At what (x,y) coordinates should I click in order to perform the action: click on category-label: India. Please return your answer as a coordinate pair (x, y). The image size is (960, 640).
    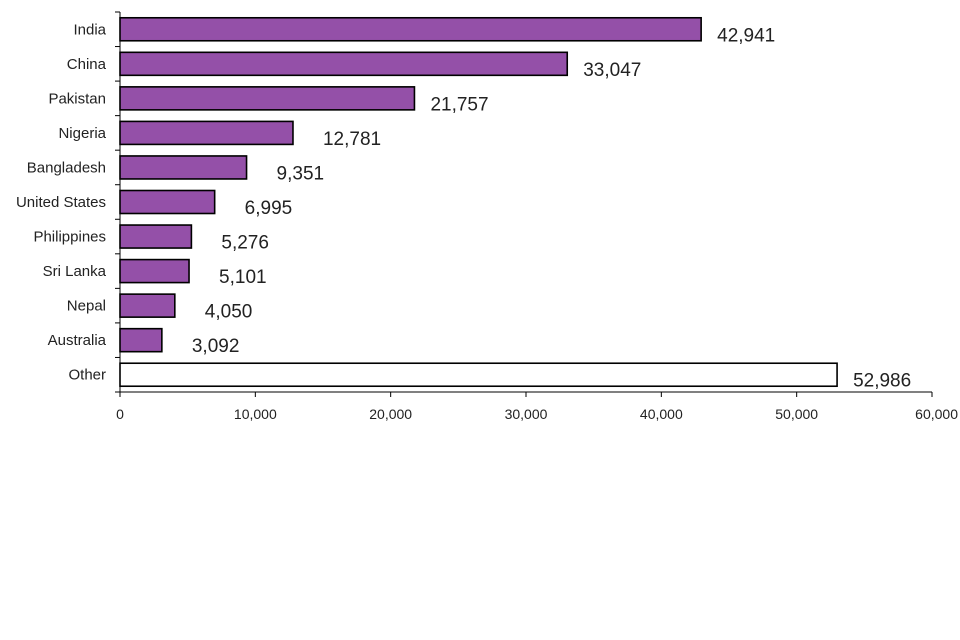
    Looking at the image, I should click on (89, 29).